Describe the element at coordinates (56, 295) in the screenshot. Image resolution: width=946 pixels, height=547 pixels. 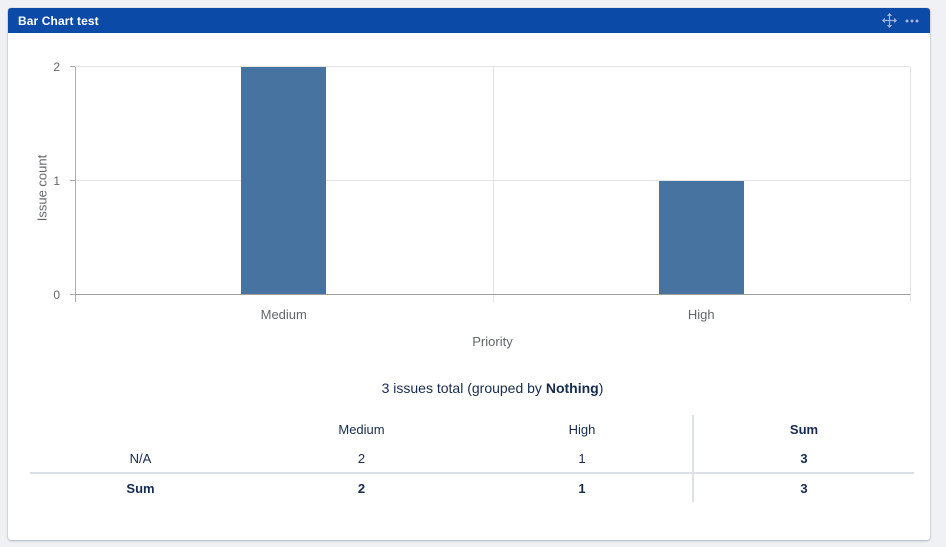
I see `y-tick-label: 0` at that location.